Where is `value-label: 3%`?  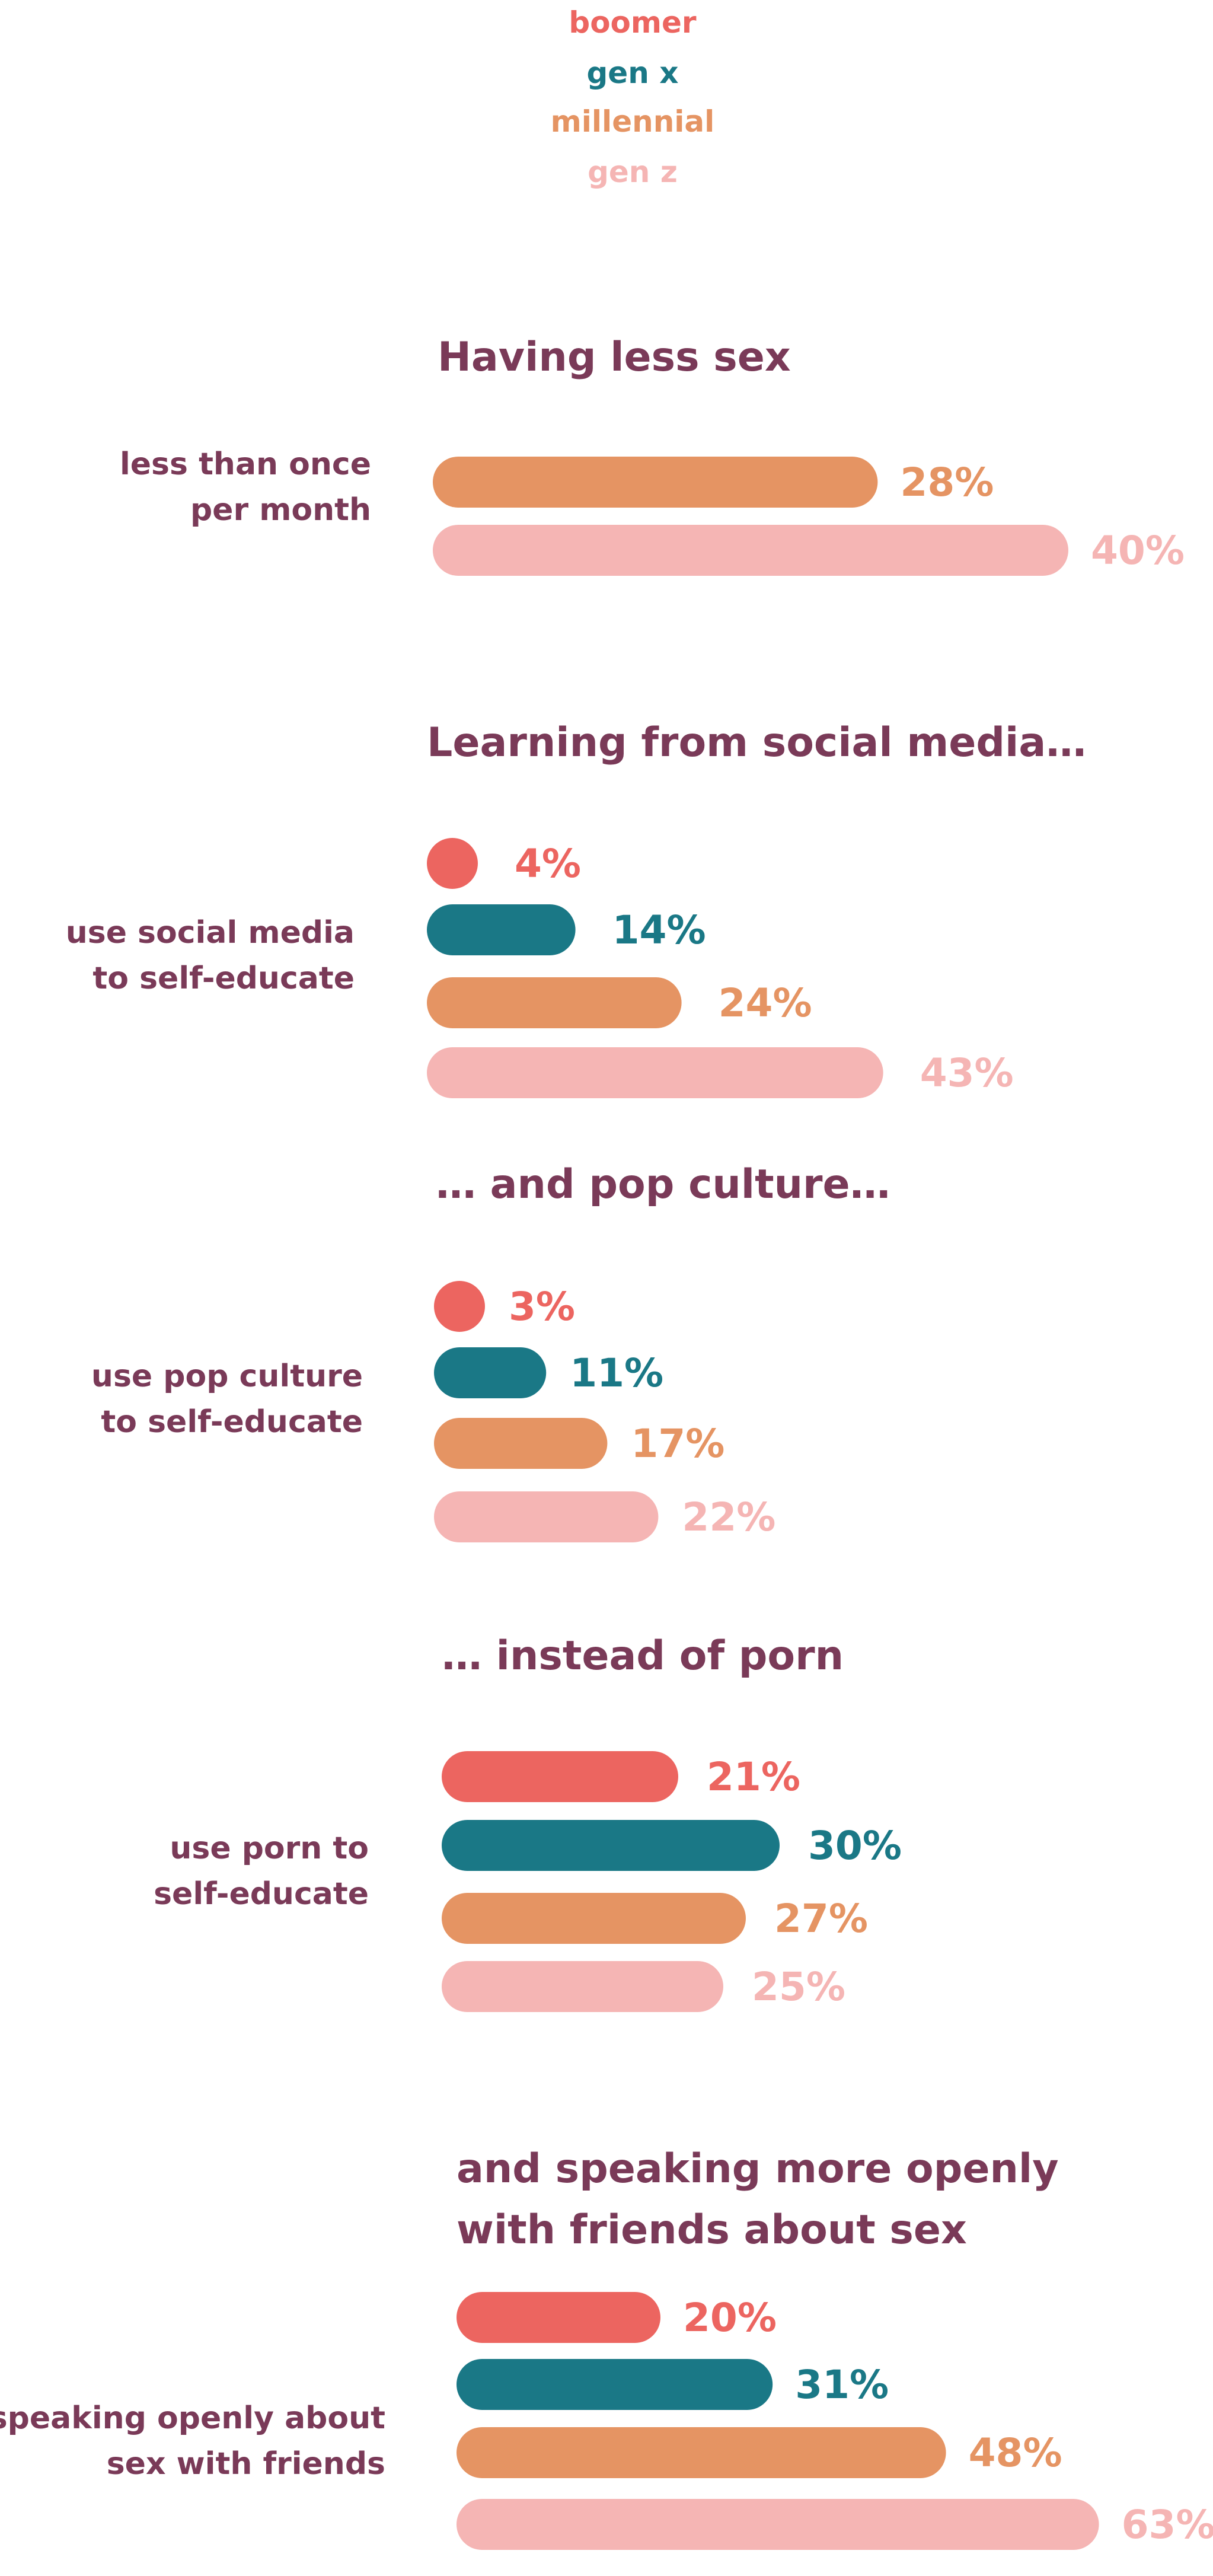
value-label: 3% is located at coordinates (542, 1307).